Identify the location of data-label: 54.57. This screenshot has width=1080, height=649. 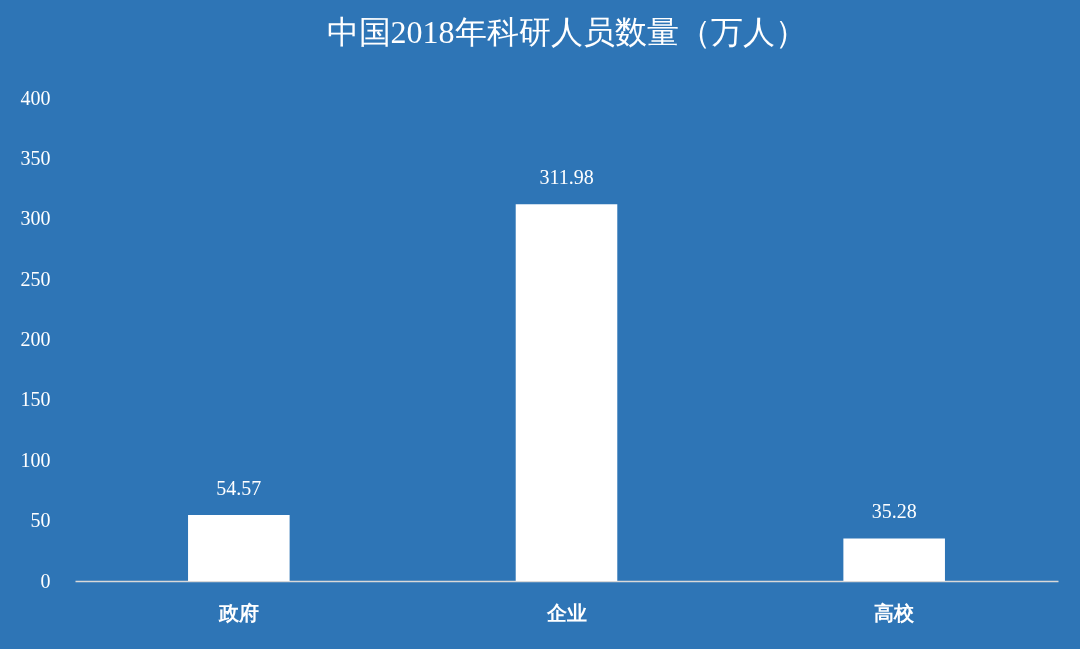
(239, 488).